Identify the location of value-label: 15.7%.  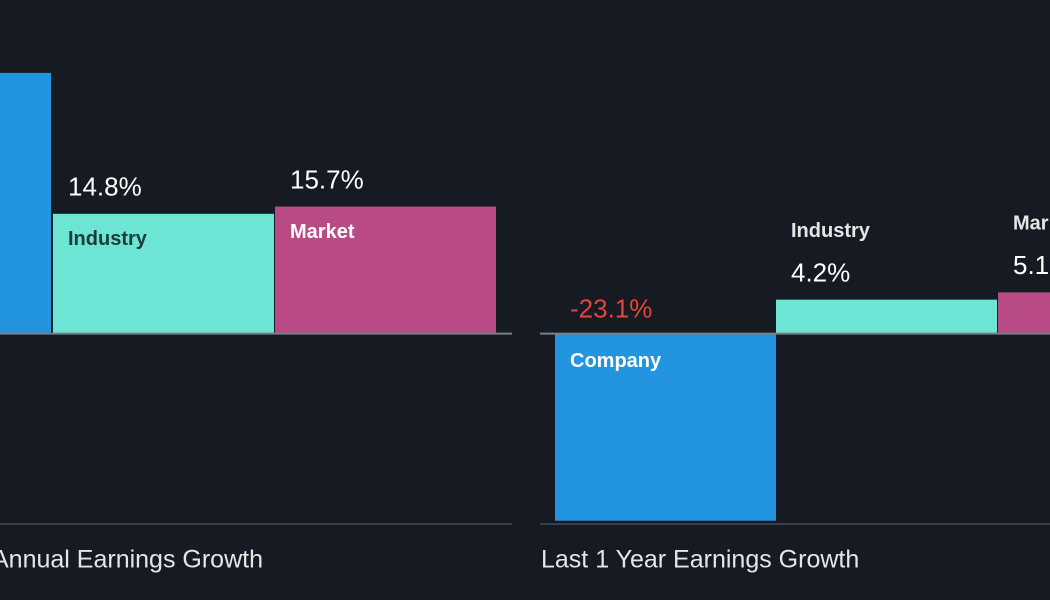
(327, 179).